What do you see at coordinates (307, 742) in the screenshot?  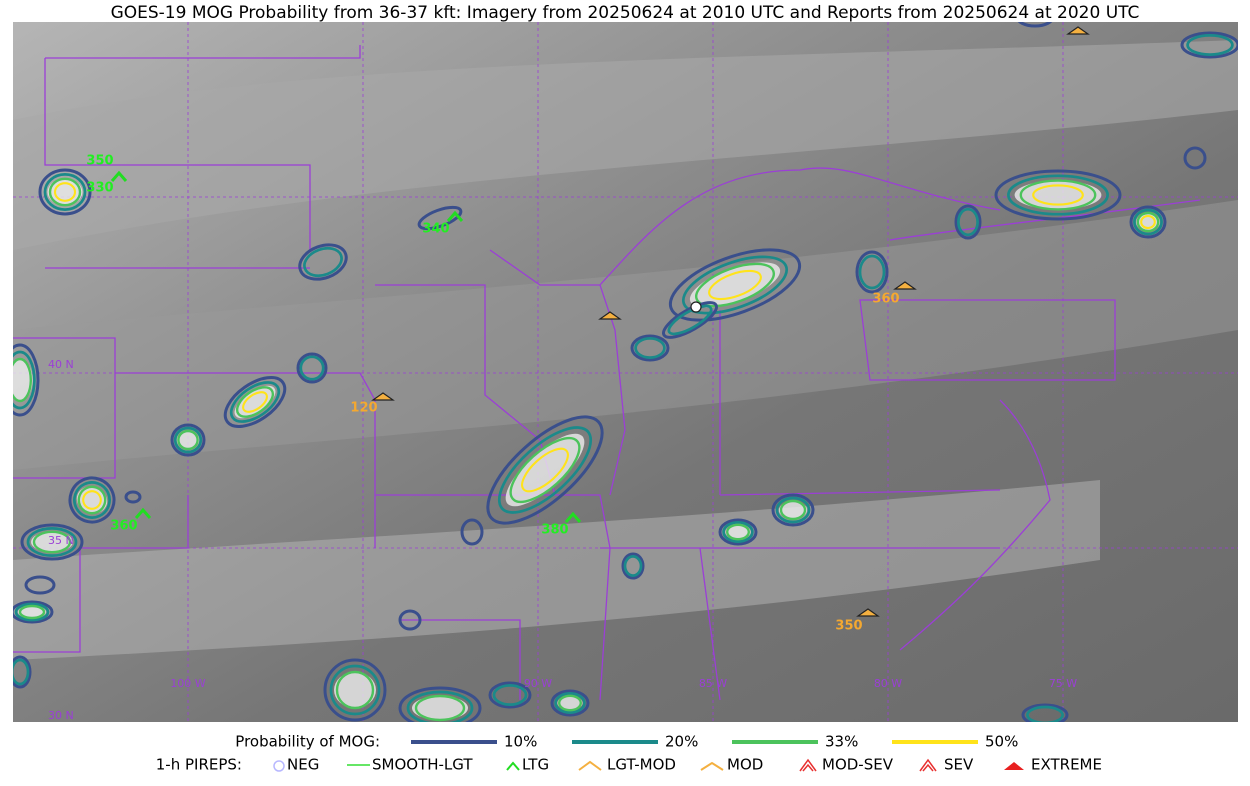 I see `legend-title: Probability of MOG:` at bounding box center [307, 742].